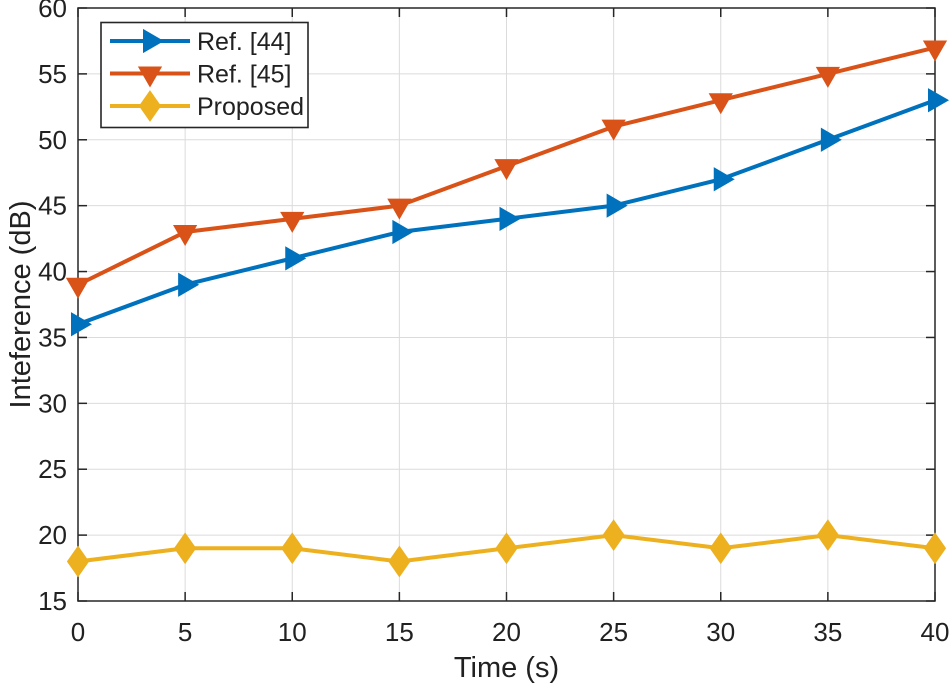  What do you see at coordinates (52, 11) in the screenshot?
I see `y-tick-label: 60` at bounding box center [52, 11].